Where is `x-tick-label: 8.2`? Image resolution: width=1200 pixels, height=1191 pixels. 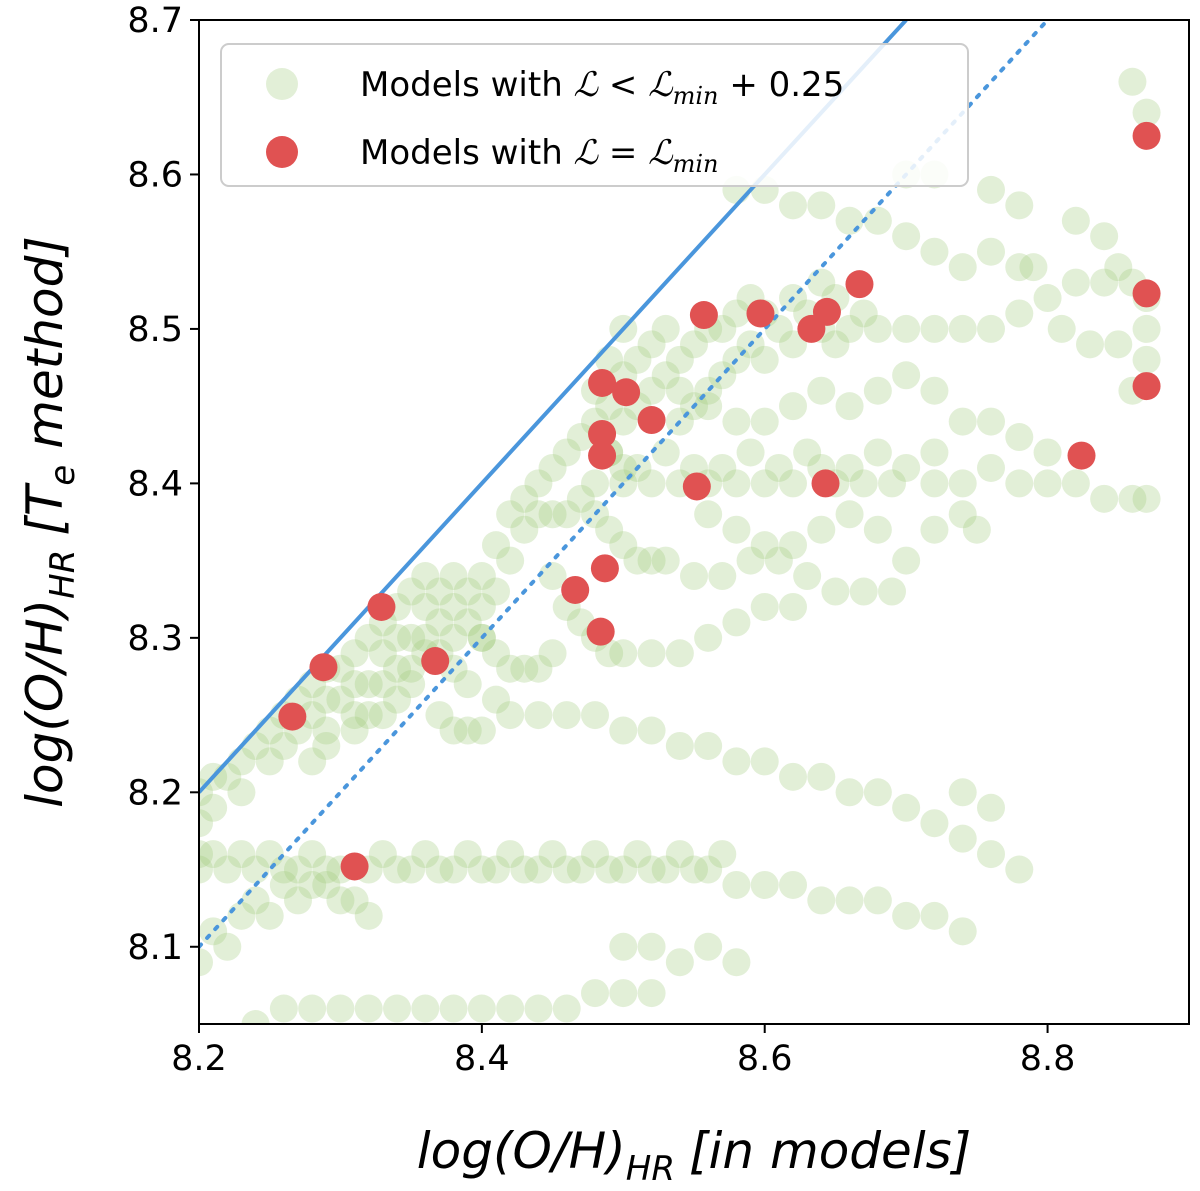 x-tick-label: 8.2 is located at coordinates (199, 1059).